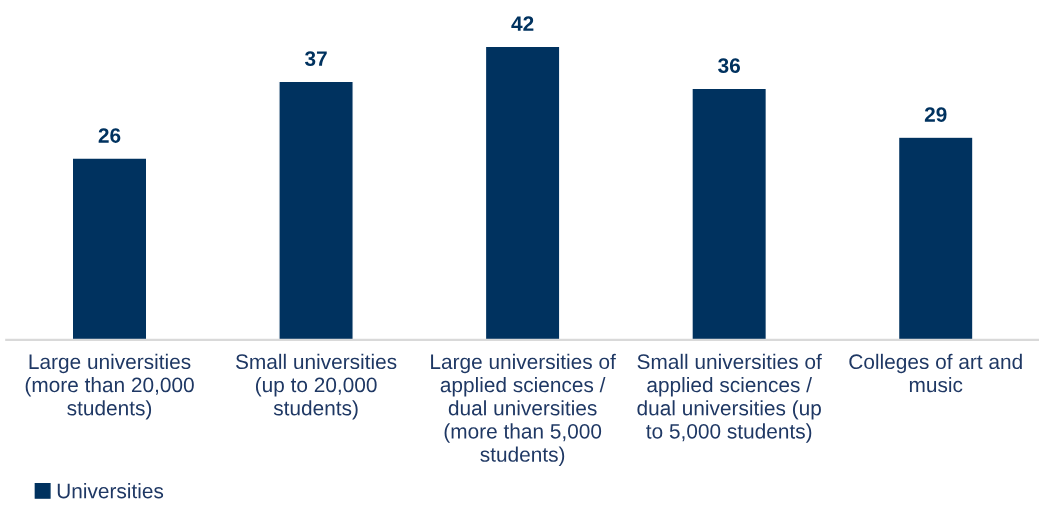 Image resolution: width=1039 pixels, height=515 pixels. Describe the element at coordinates (523, 409) in the screenshot. I see `x-tick-label: Large universities of applied sciences / dual universities (more than 5,000 students)` at that location.